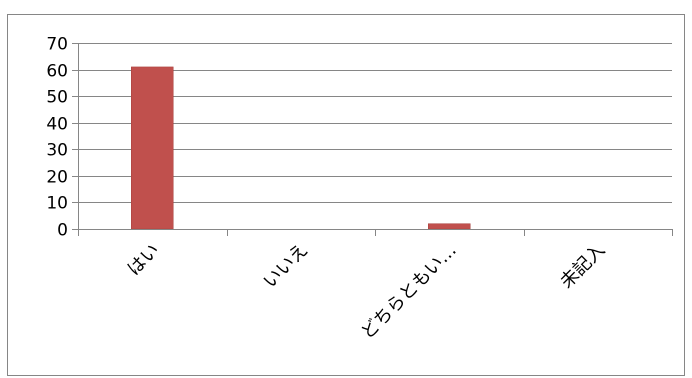 This screenshot has width=692, height=378. I want to click on y-tick-label-0: 0, so click(62, 231).